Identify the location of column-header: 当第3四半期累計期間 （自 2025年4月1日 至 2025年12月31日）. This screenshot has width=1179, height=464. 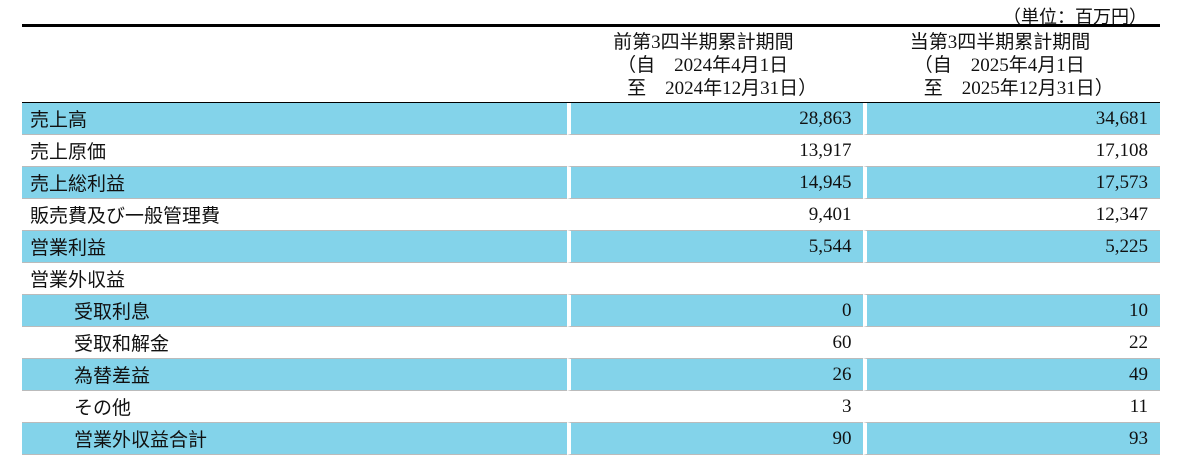
(1011, 63).